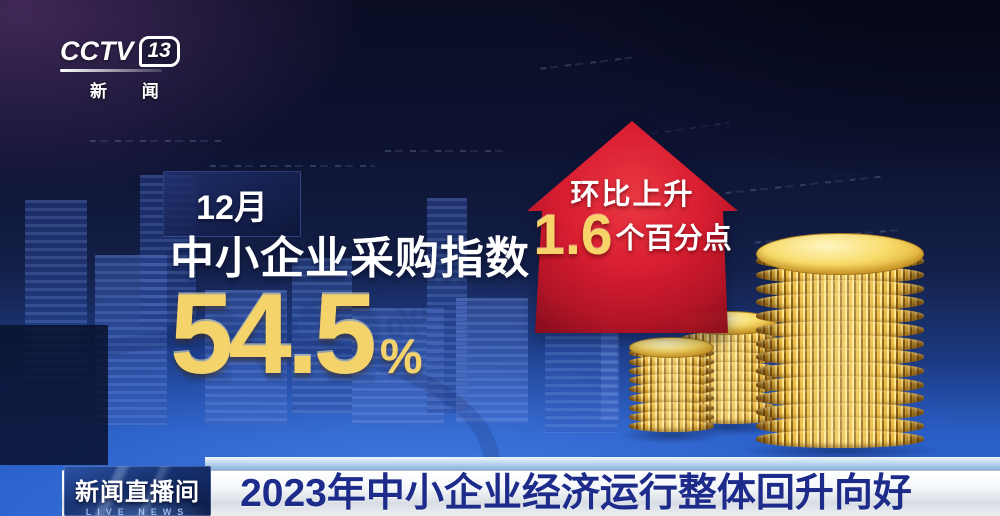 This screenshot has width=1000, height=516. Describe the element at coordinates (632, 195) in the screenshot. I see `change-label: 环比上升` at that location.